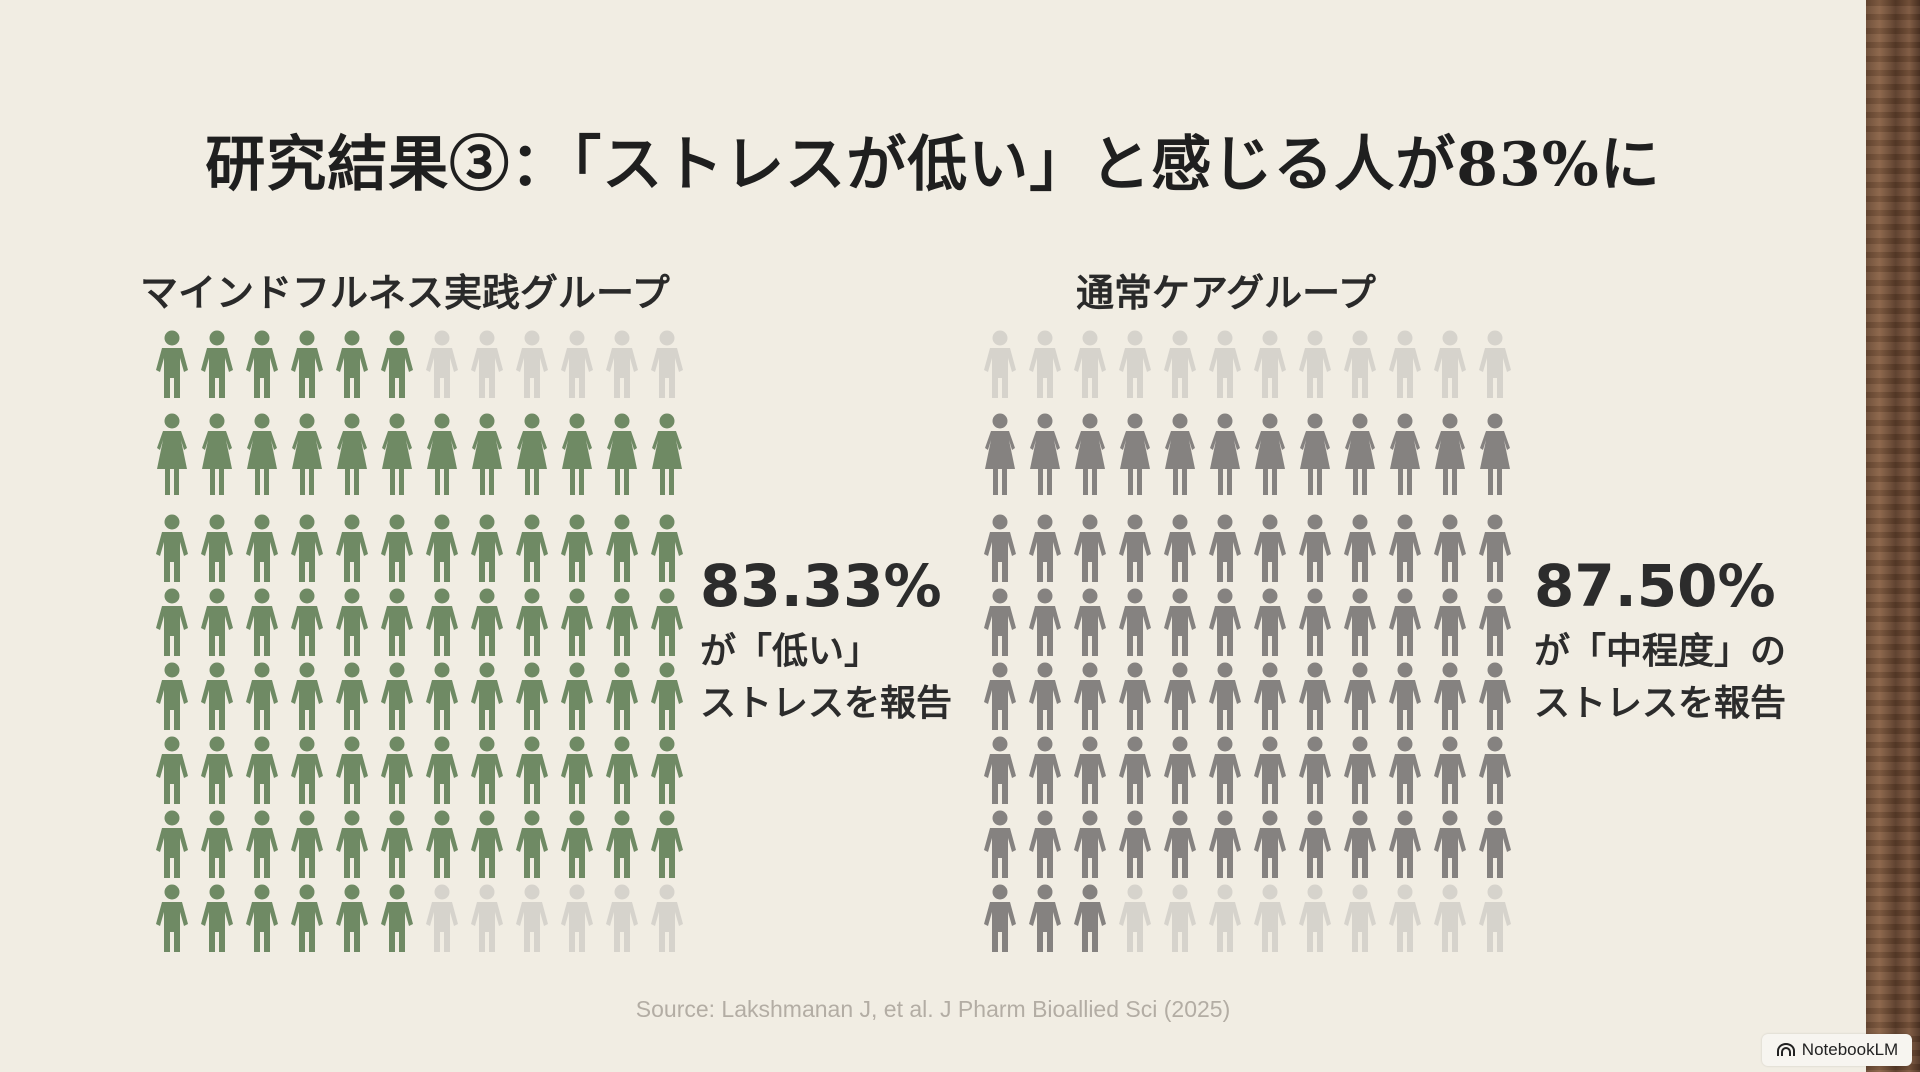 The height and width of the screenshot is (1072, 1920). What do you see at coordinates (487, 770) in the screenshot?
I see `mindfulness-person-icon-r6c8` at bounding box center [487, 770].